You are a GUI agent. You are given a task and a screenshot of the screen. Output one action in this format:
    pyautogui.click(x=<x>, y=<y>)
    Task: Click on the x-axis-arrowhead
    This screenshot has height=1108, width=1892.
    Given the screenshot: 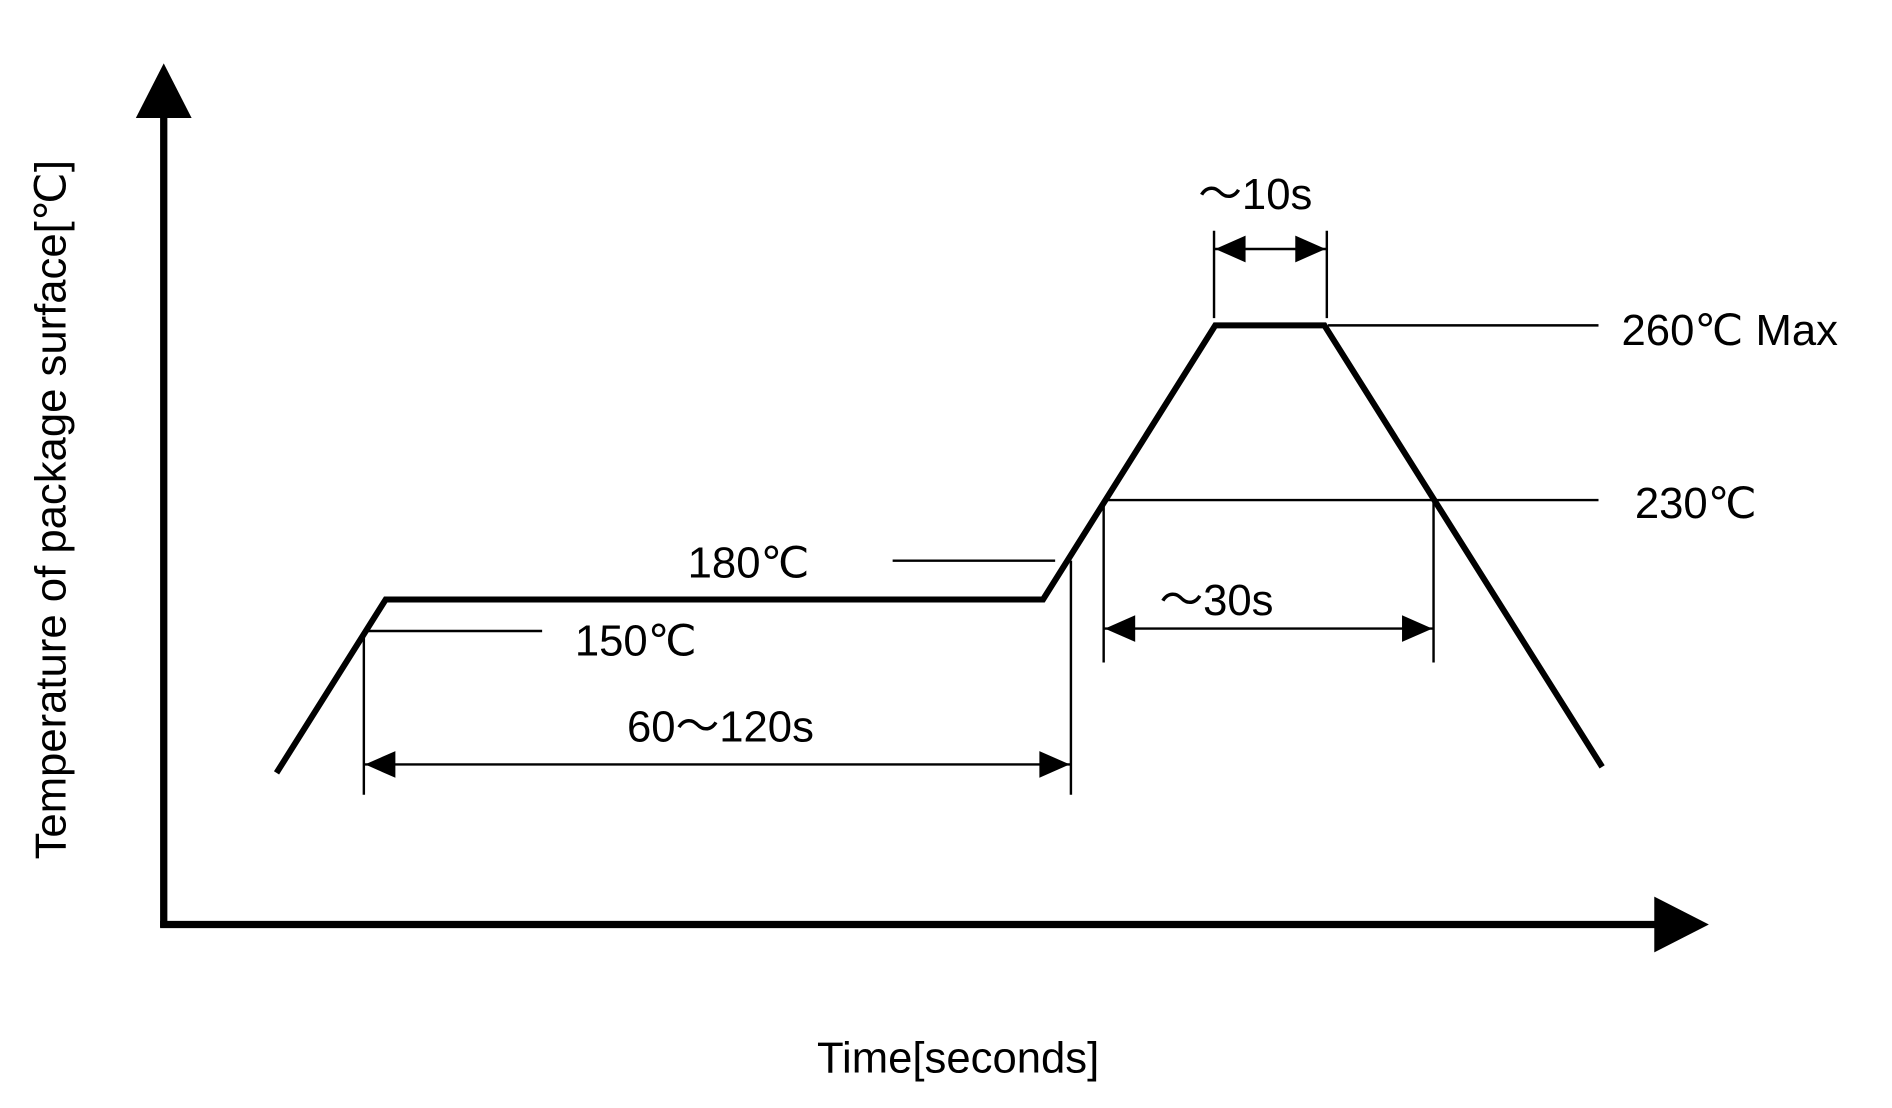 What is the action you would take?
    pyautogui.click(x=1681, y=924)
    